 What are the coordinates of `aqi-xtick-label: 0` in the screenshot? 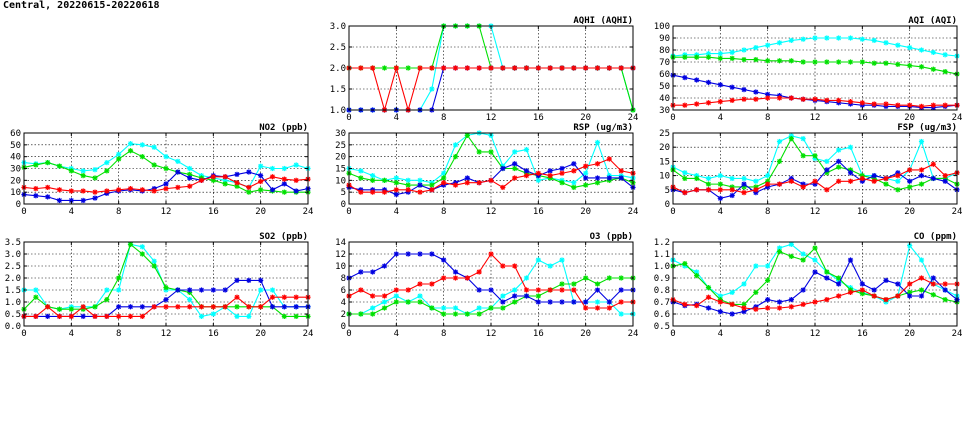 It's located at (672, 118).